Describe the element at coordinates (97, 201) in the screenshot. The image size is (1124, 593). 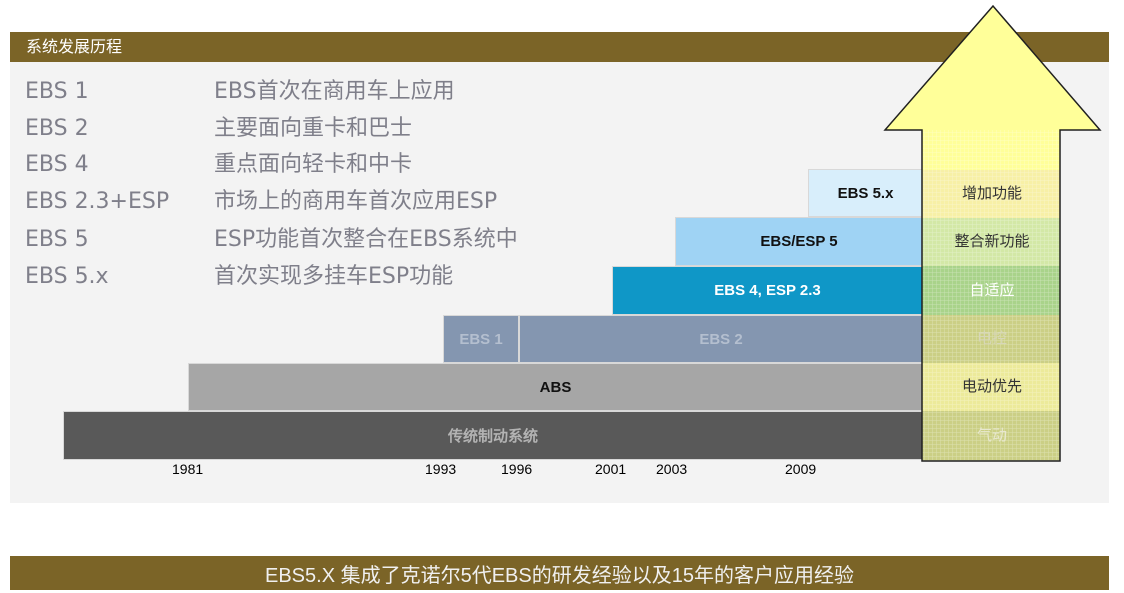
I see `row-code-4: EBS 2.3+ESP` at that location.